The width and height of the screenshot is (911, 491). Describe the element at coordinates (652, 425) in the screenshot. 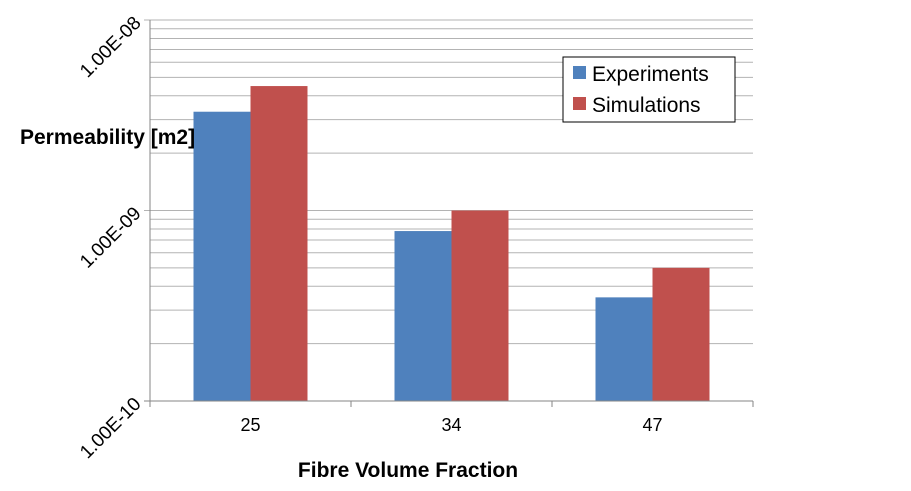

I see `x-tick-label: 47` at that location.